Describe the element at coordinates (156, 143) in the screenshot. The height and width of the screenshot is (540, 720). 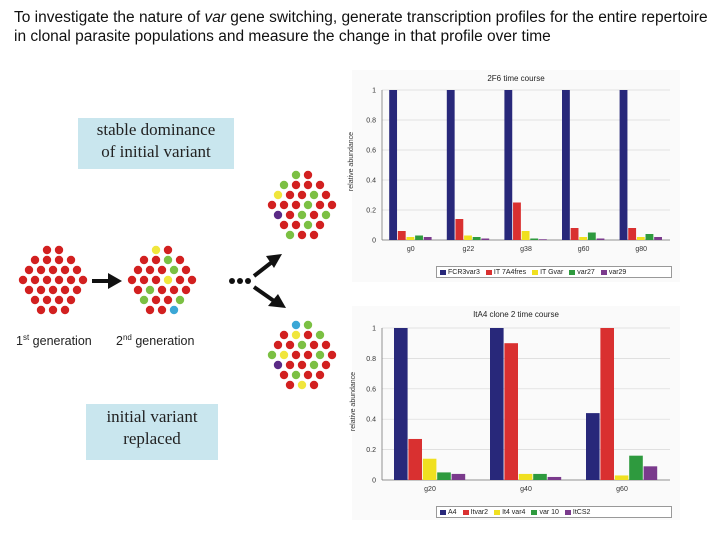
I see `callout-stable-dominance: stable dominance of initial variant` at that location.